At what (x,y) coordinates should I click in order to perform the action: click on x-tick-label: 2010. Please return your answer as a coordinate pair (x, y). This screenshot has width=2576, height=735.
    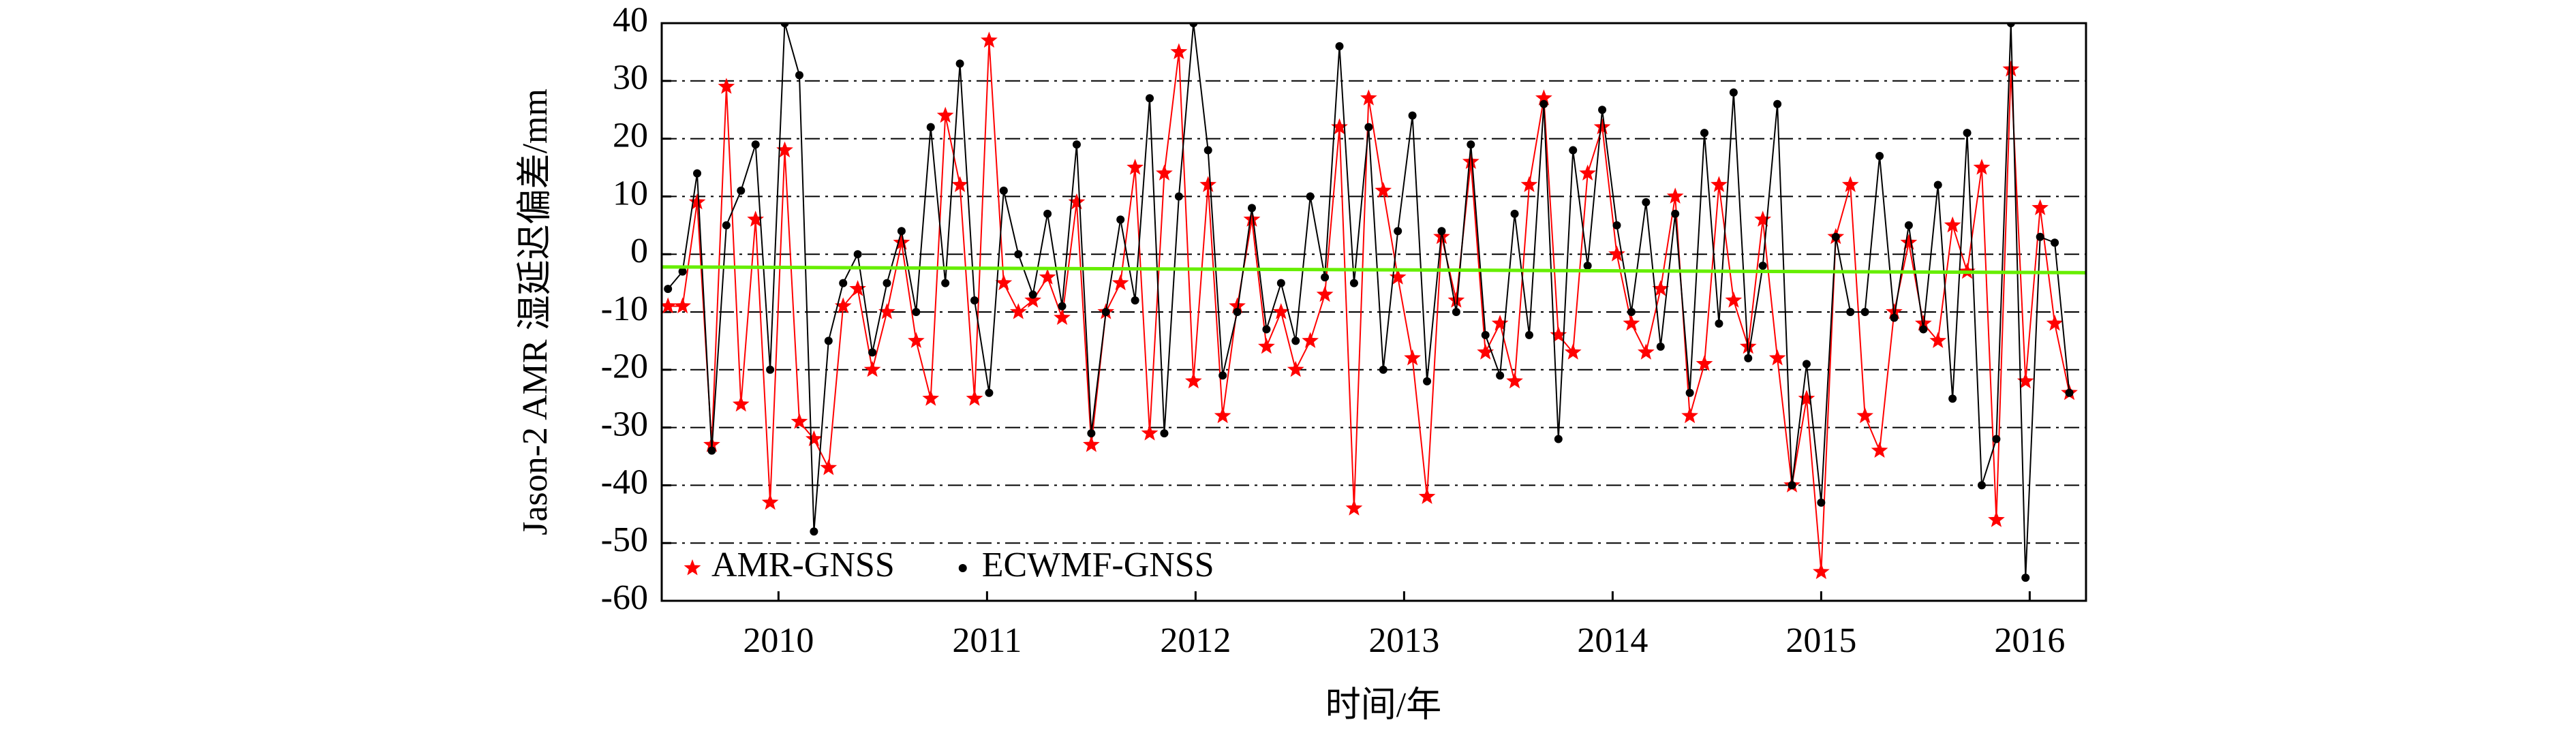
    Looking at the image, I should click on (779, 640).